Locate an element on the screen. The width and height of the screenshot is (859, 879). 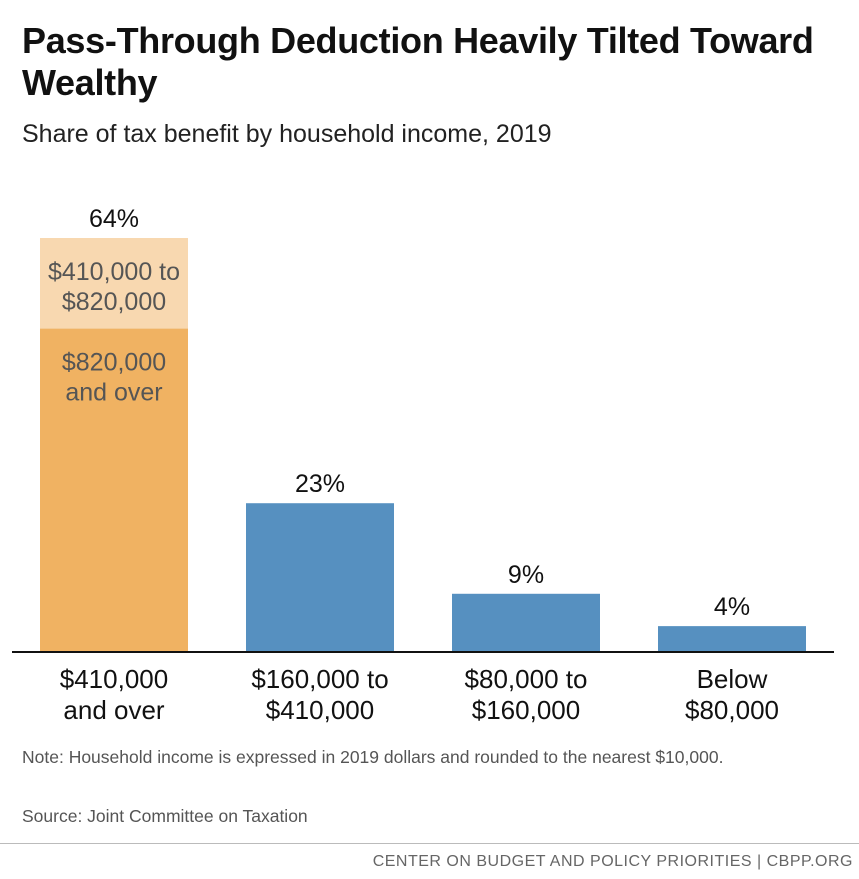
footer-divider is located at coordinates (429, 843).